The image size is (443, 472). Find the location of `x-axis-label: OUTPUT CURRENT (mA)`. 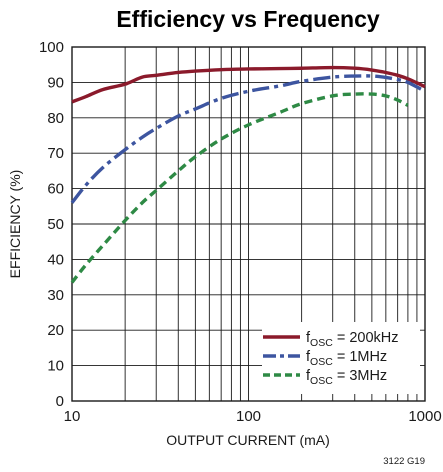

x-axis-label: OUTPUT CURRENT (mA) is located at coordinates (248, 440).